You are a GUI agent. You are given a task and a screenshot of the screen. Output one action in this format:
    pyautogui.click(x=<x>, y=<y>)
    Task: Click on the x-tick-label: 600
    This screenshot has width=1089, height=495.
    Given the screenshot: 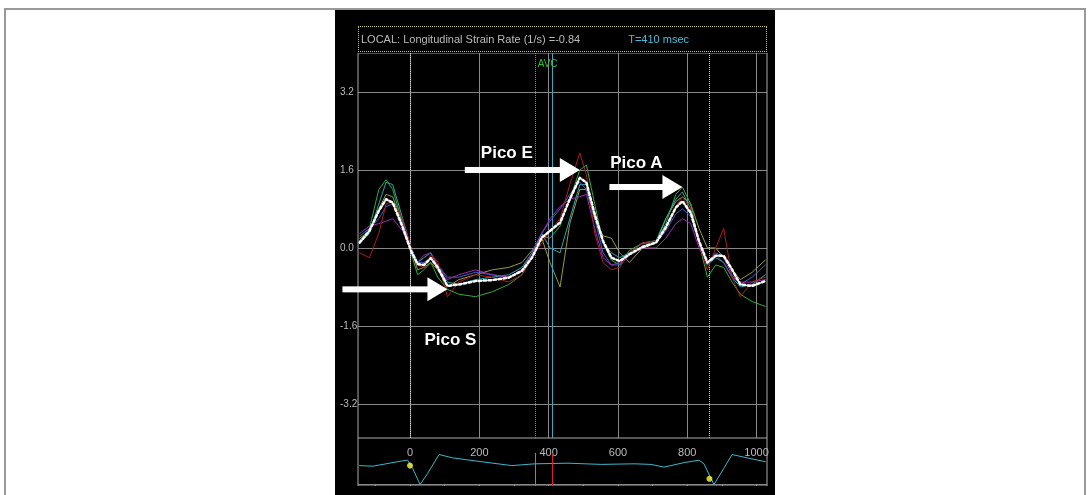 What is the action you would take?
    pyautogui.click(x=618, y=451)
    